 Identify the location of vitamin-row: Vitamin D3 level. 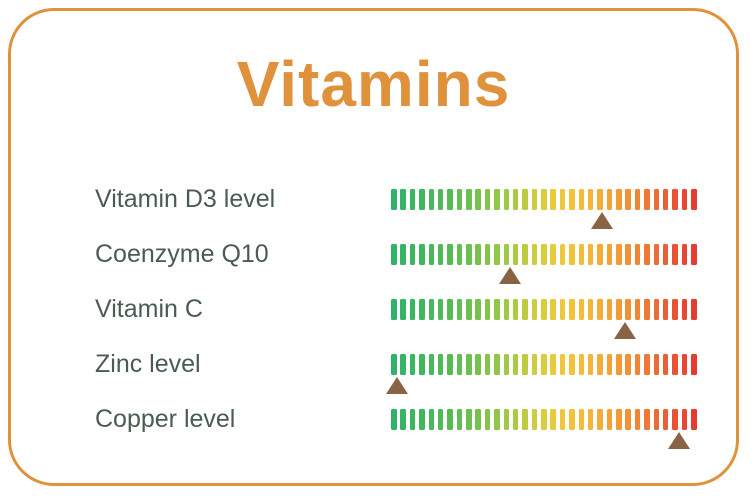
(382, 208).